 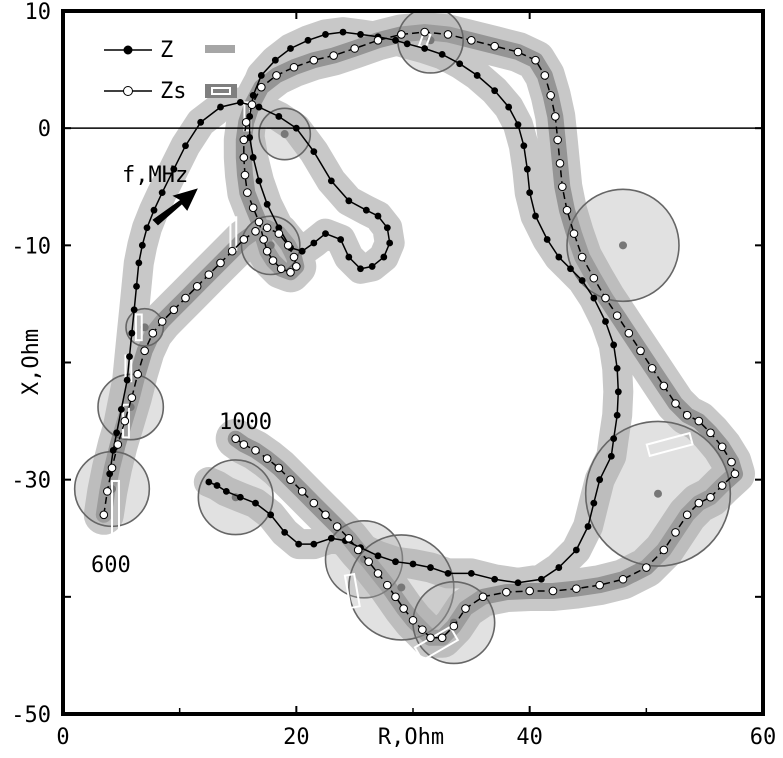 What do you see at coordinates (31, 481) in the screenshot?
I see `y-tick-label: -30` at bounding box center [31, 481].